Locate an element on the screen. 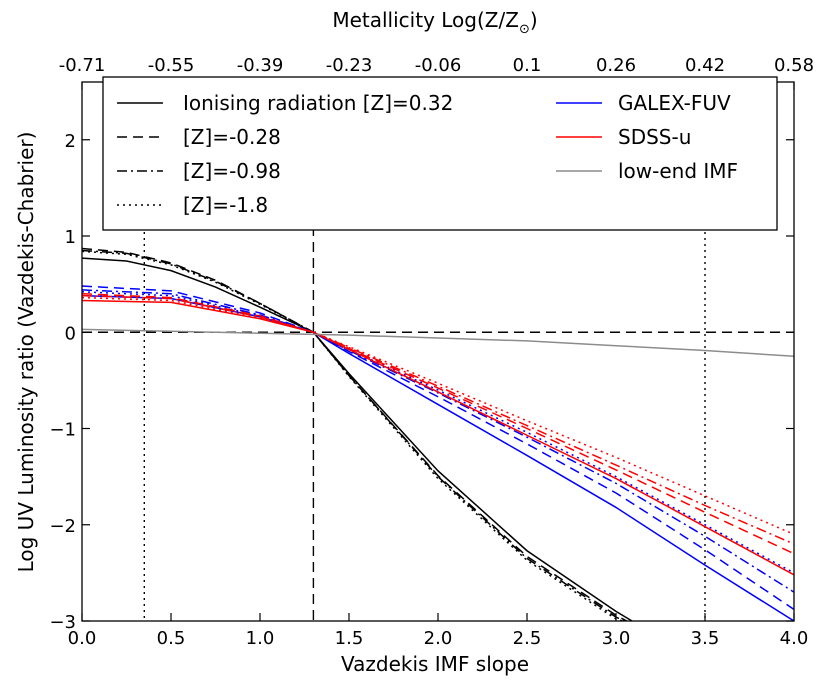 The image size is (830, 693). legend-label: Ionising radiation [Z]=0.32 is located at coordinates (318, 103).